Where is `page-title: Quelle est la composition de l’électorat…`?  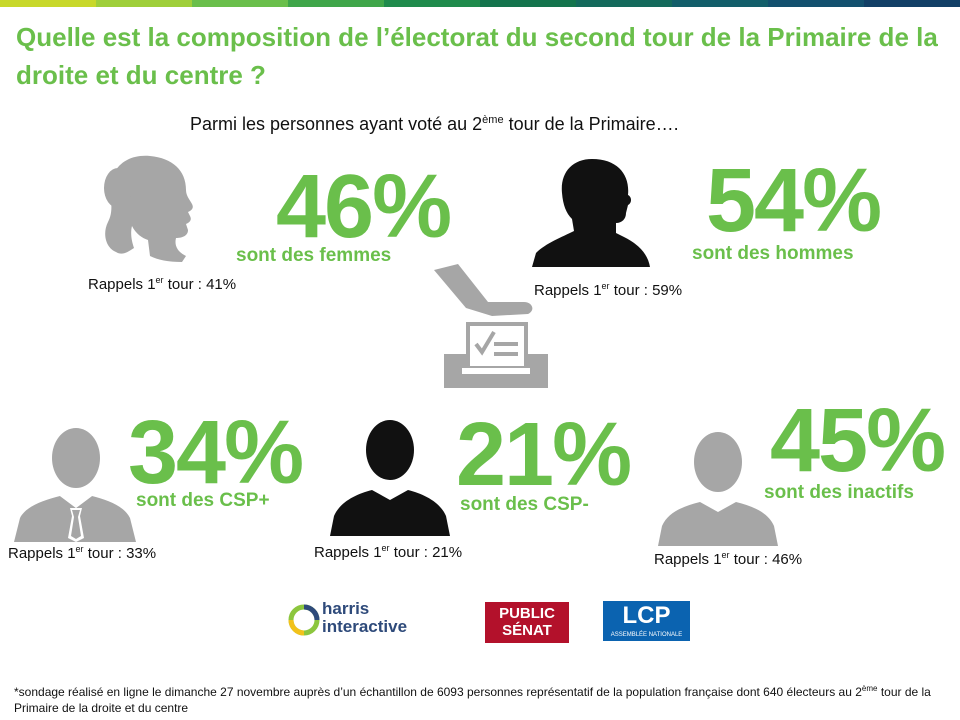
page-title: Quelle est la composition de l’électorat… is located at coordinates (477, 56).